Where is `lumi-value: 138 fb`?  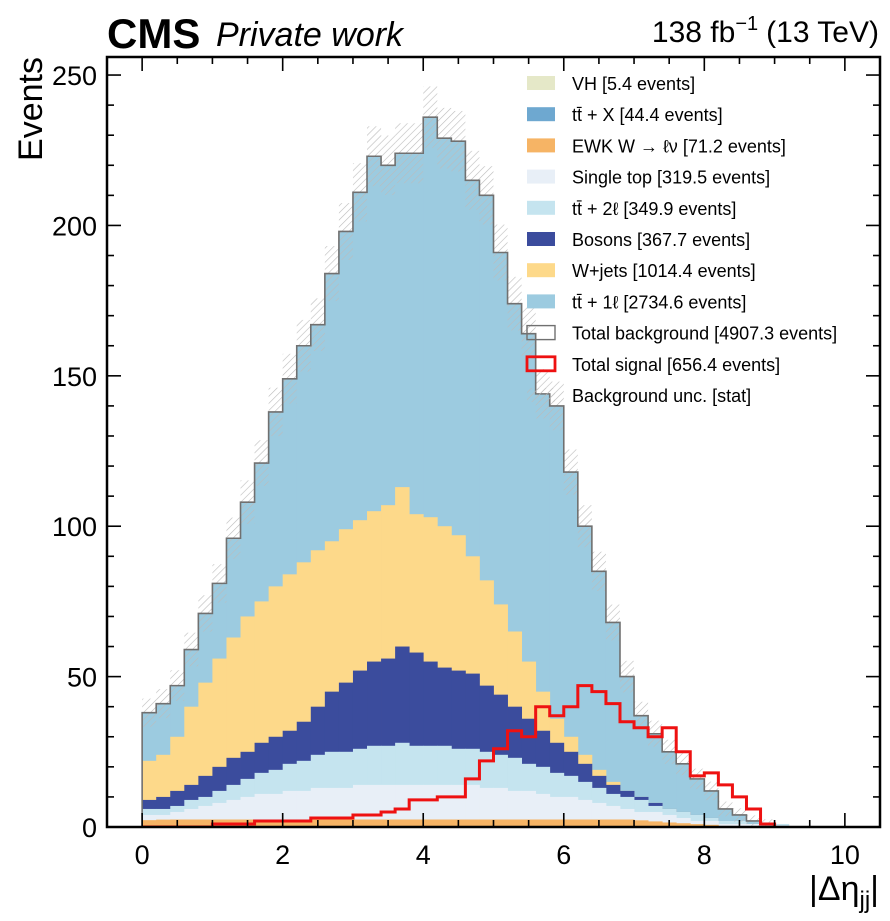 lumi-value: 138 fb is located at coordinates (693, 32).